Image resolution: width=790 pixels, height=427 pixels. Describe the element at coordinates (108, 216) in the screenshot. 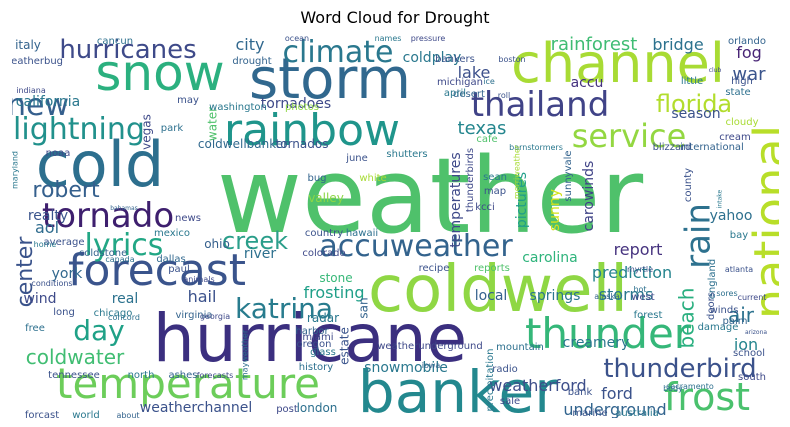

I see `word-tornado: tornado` at that location.